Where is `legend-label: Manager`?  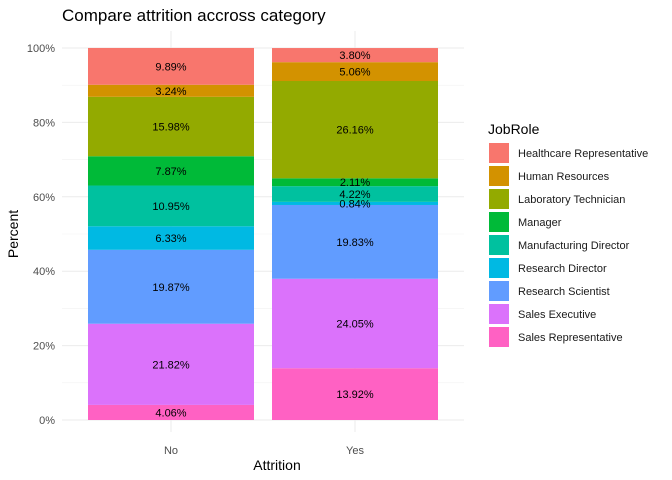
legend-label: Manager is located at coordinates (540, 223).